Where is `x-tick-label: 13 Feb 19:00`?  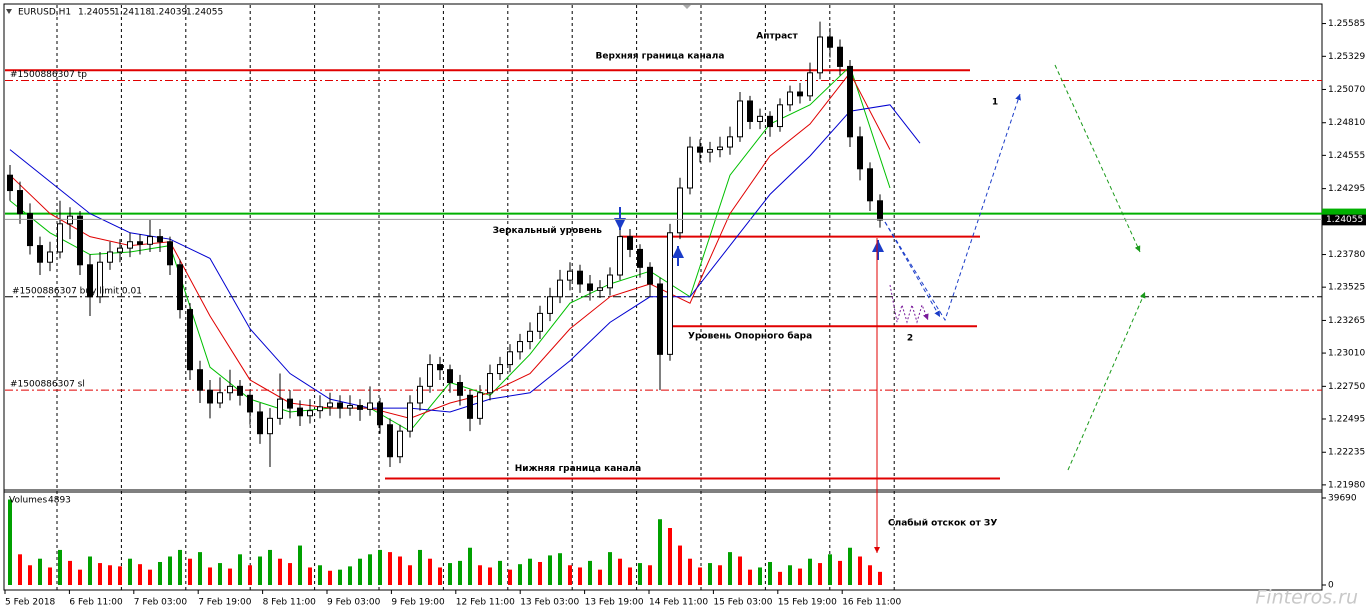
x-tick-label: 13 Feb 19:00 is located at coordinates (614, 603).